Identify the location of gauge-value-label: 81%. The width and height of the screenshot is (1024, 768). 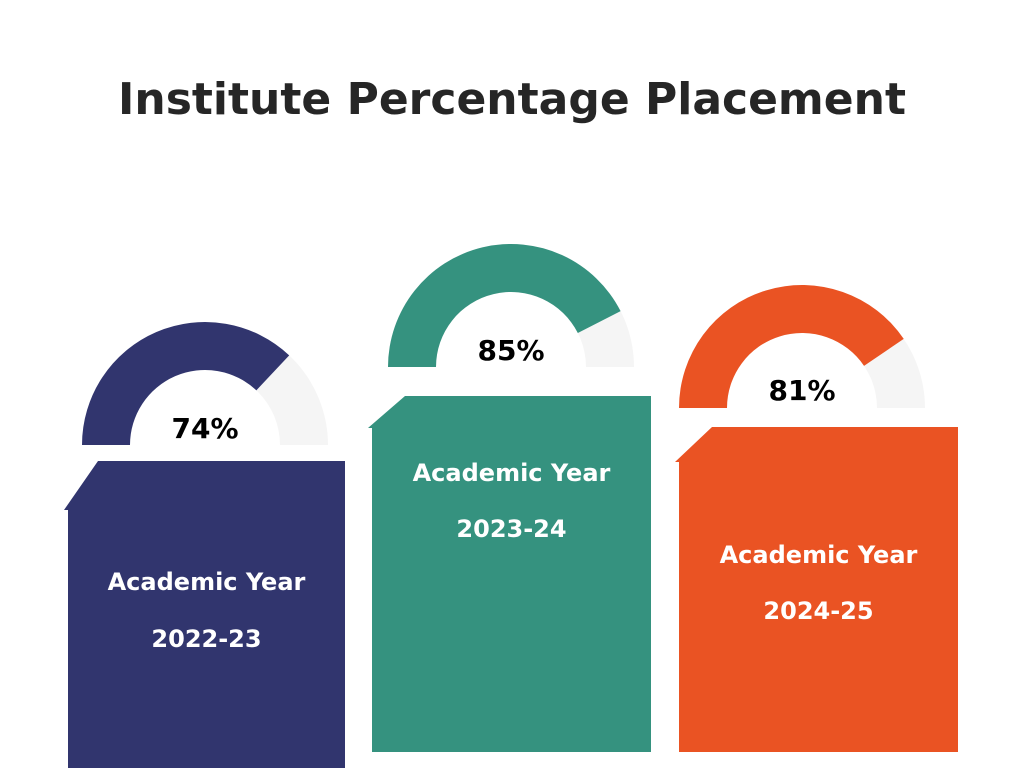
(801, 390).